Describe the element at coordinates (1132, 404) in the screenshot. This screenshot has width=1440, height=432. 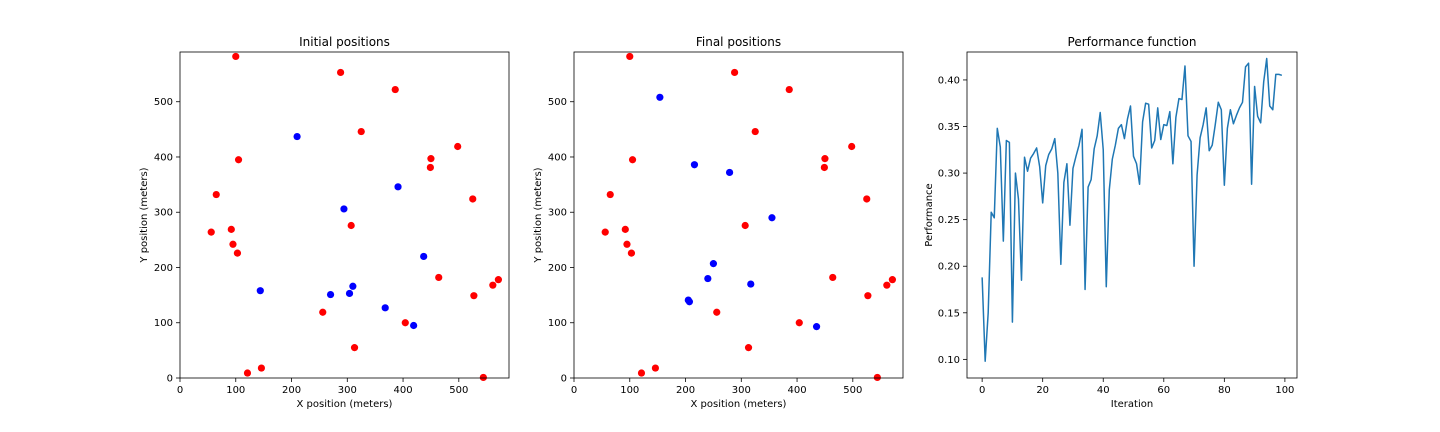
I see `x-axis-label: Iteration` at that location.